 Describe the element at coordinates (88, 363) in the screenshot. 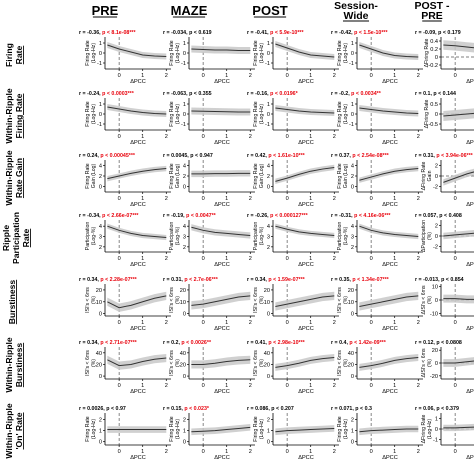

I see `y-axis-label-line: ISI's < 6ms` at that location.